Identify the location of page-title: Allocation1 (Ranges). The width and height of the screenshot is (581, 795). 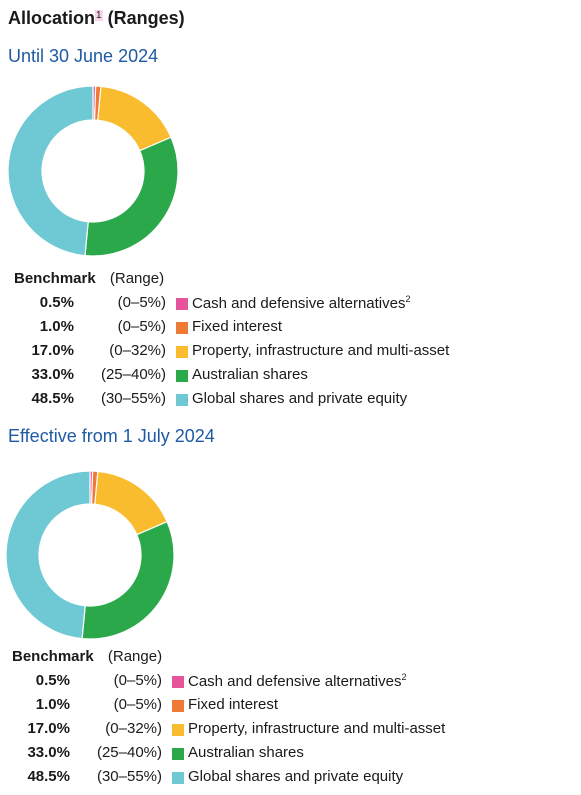
(96, 18).